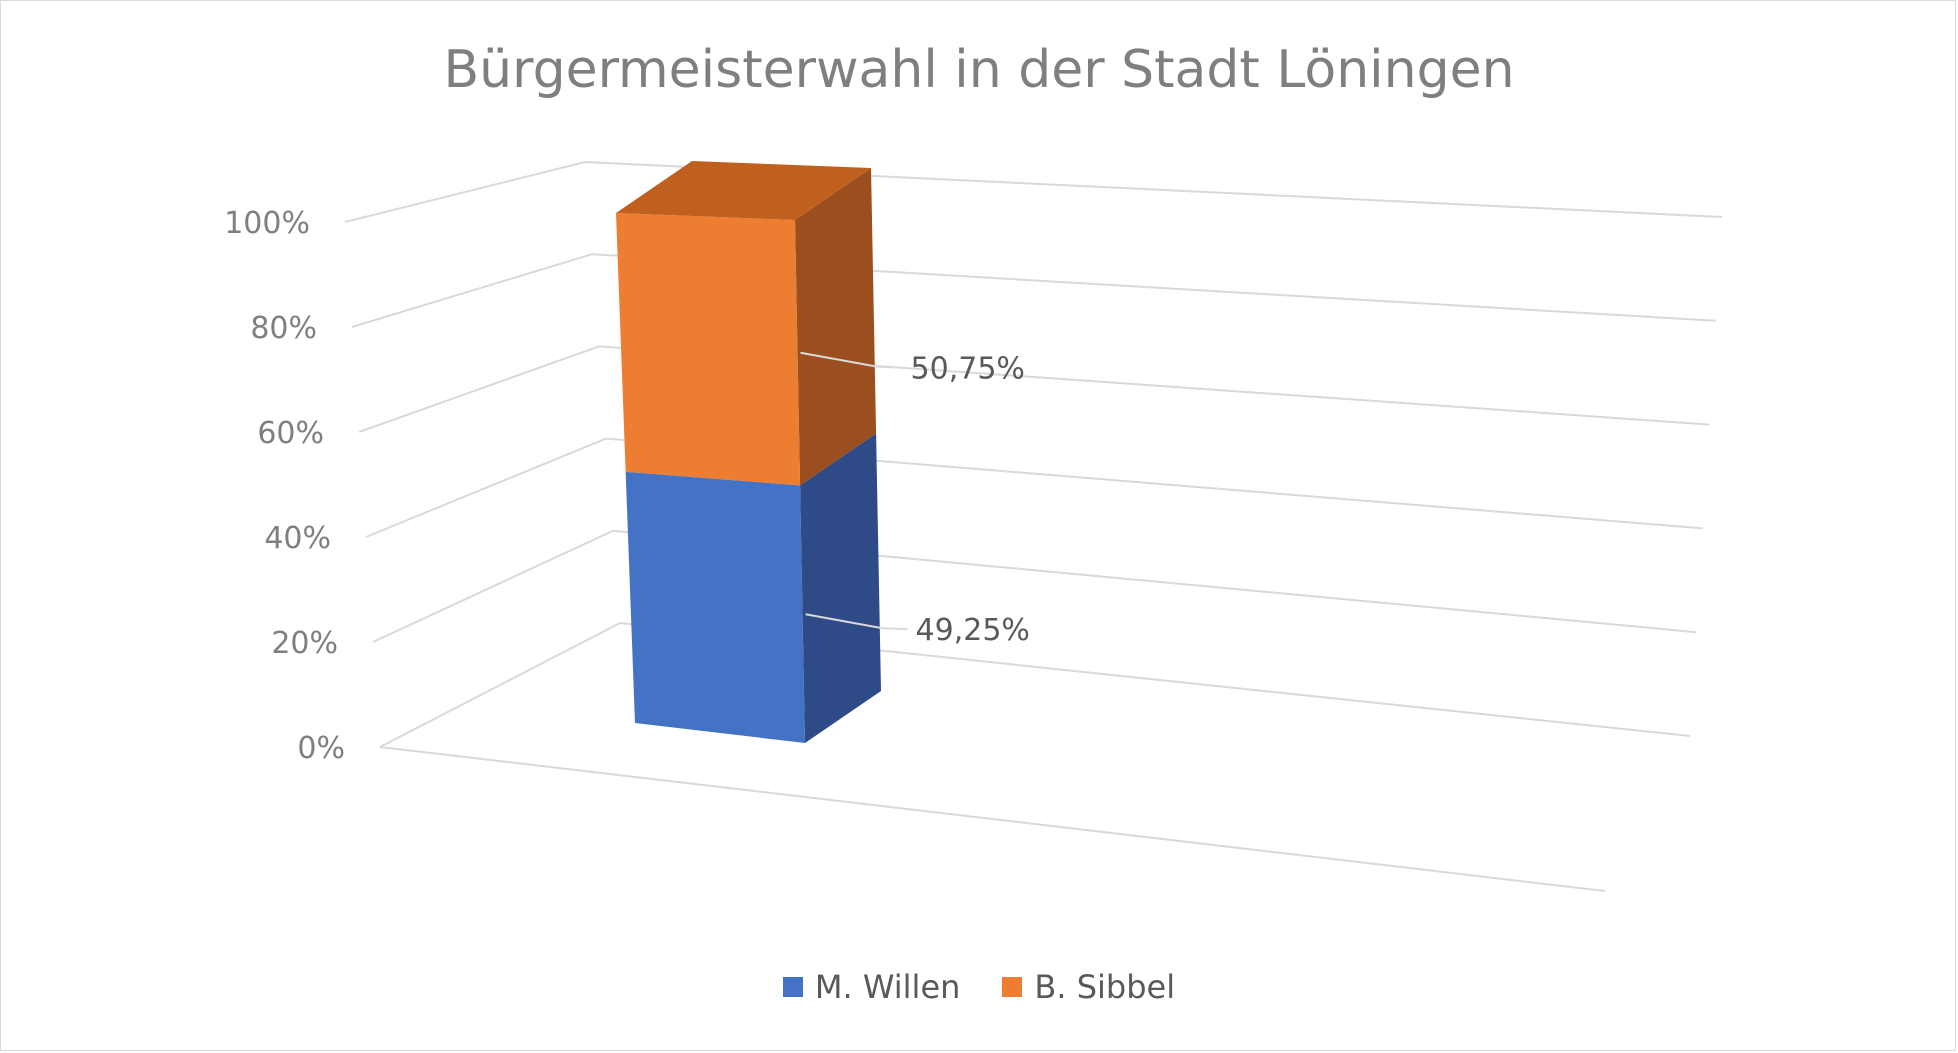 The height and width of the screenshot is (1053, 1958). I want to click on leader-line-b-sibbel, so click(851, 360).